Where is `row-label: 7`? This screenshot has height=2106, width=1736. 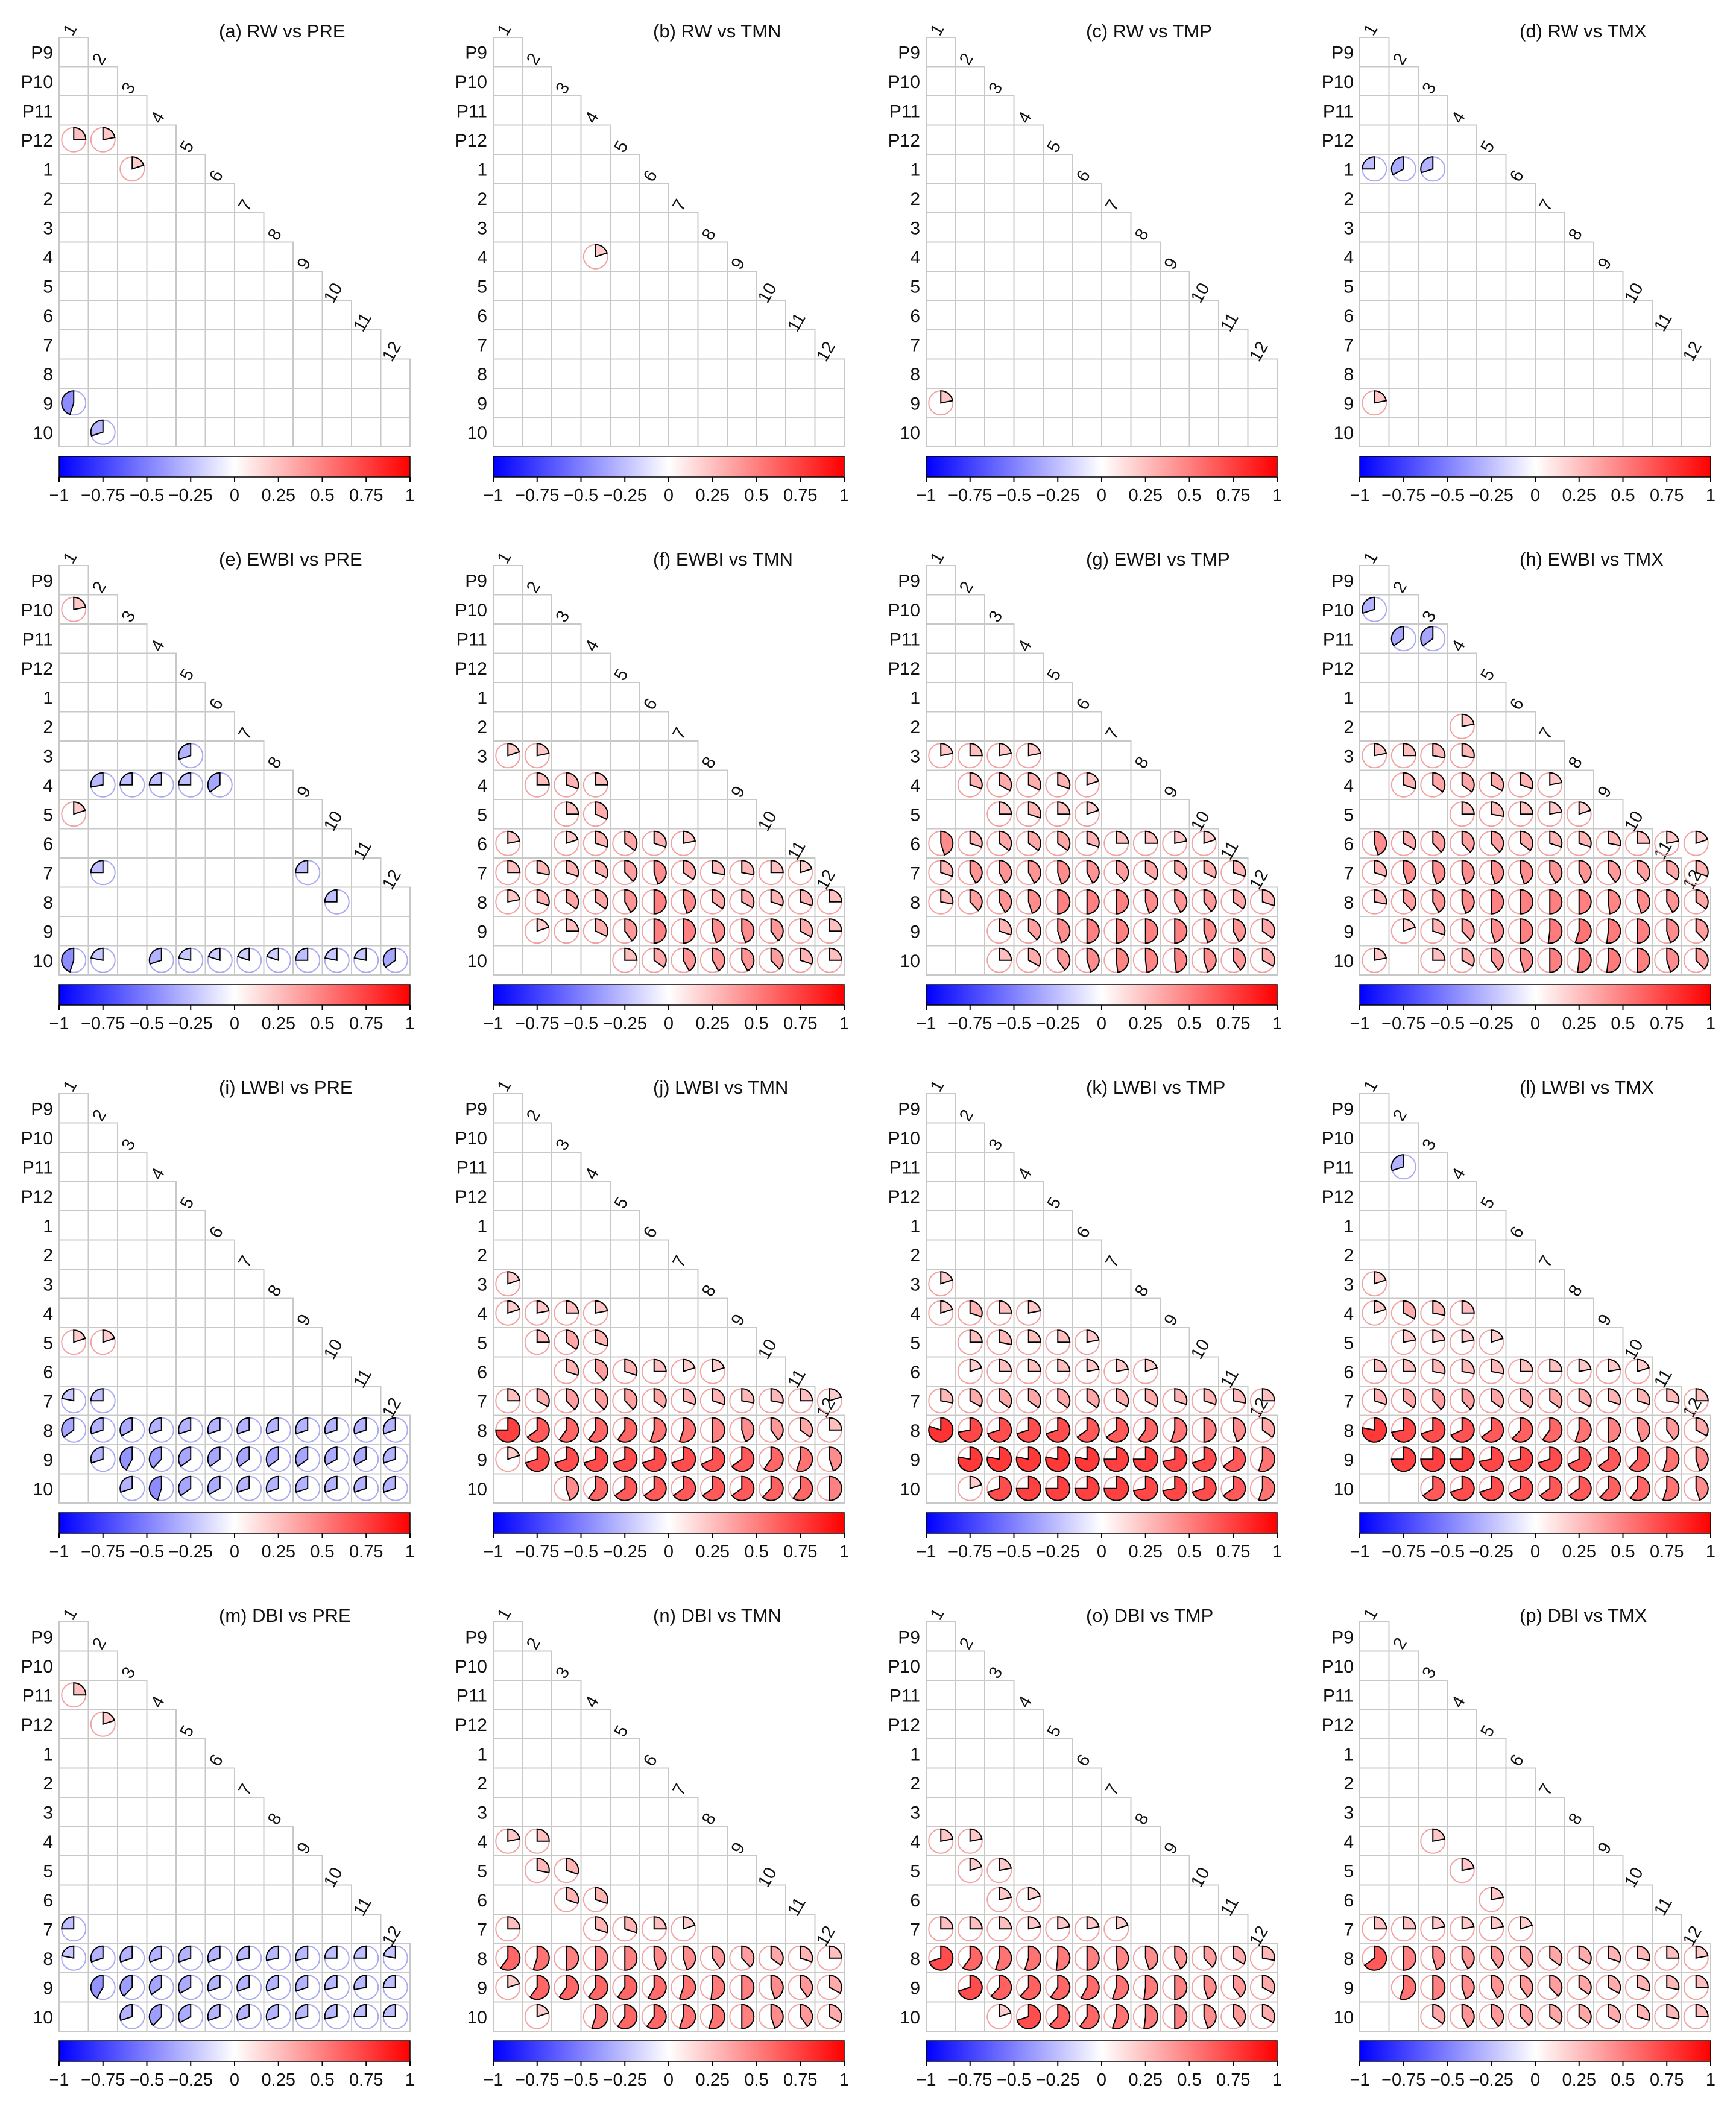
row-label: 7 is located at coordinates (915, 345).